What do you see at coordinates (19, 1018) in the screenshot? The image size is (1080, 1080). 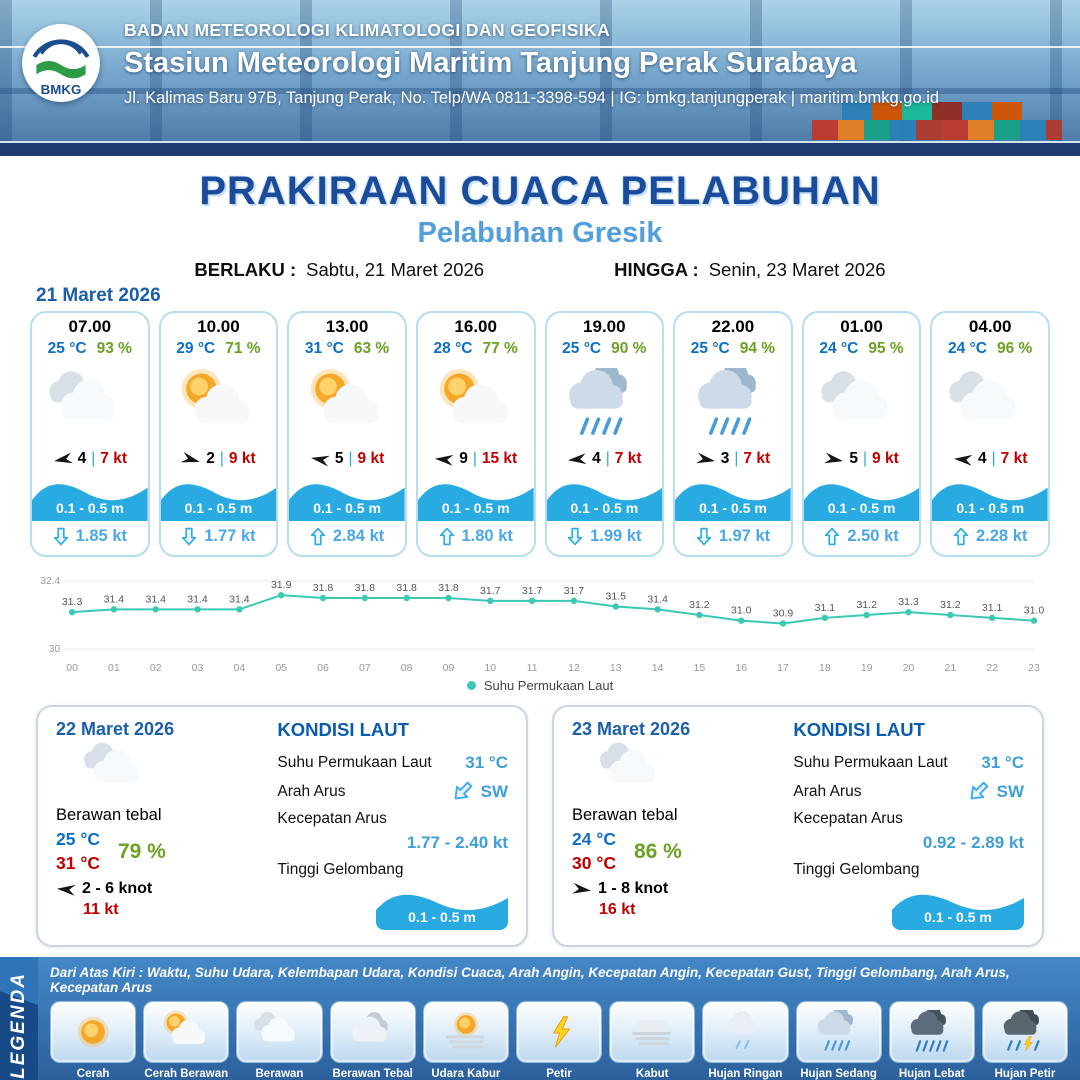 I see `legend-title-strip: LEGENDA` at bounding box center [19, 1018].